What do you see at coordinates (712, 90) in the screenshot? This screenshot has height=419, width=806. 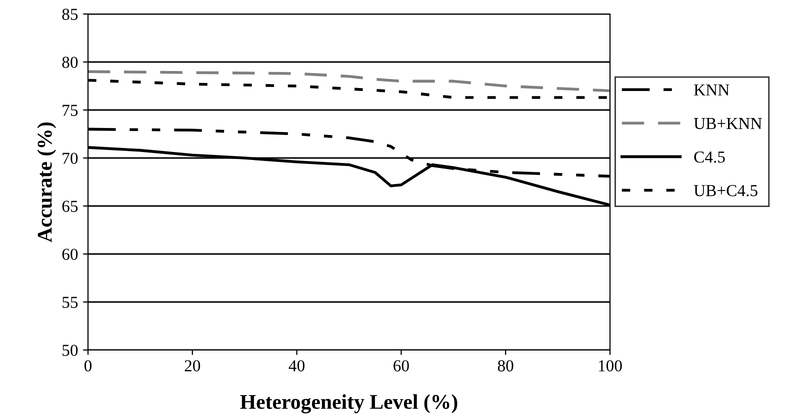 I see `legend-label: KNN` at bounding box center [712, 90].